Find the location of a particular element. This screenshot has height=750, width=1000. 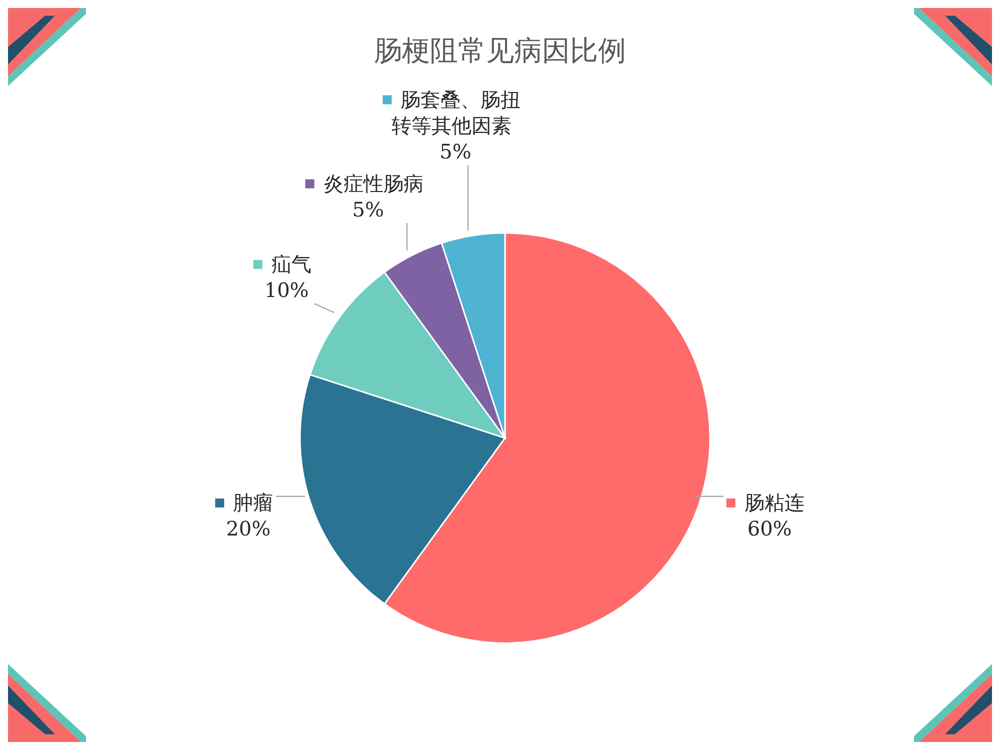

legend-label: 肿瘤 is located at coordinates (253, 502).